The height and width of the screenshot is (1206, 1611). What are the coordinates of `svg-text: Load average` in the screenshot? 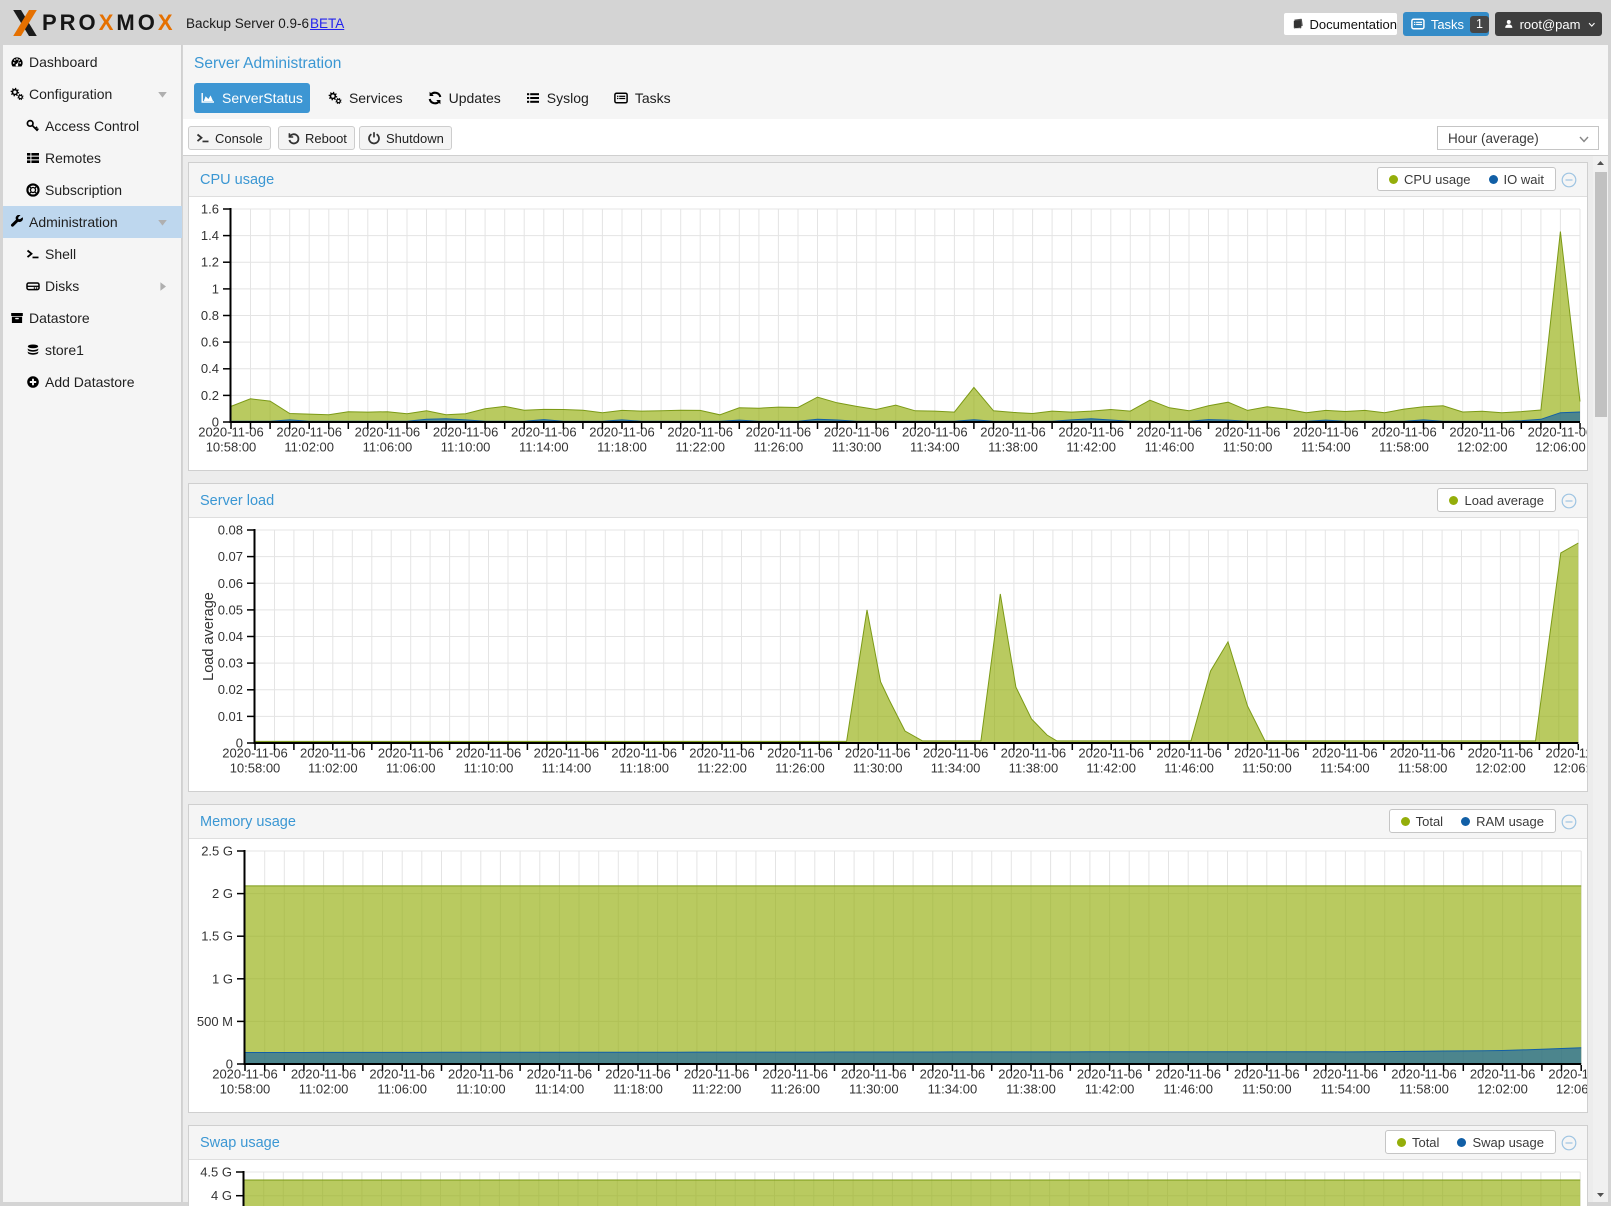 It's located at (209, 636).